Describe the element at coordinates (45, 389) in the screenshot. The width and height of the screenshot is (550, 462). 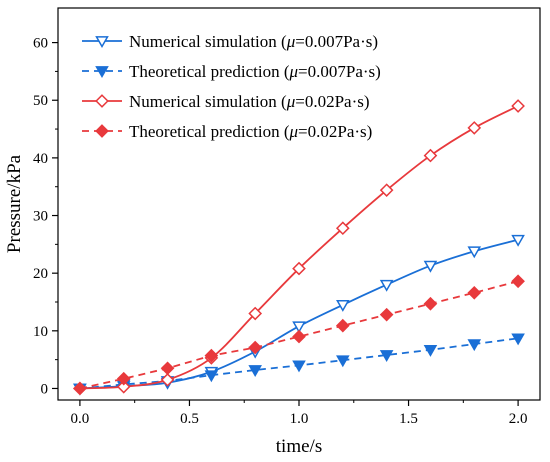
I see `y-tick-label: 0` at that location.